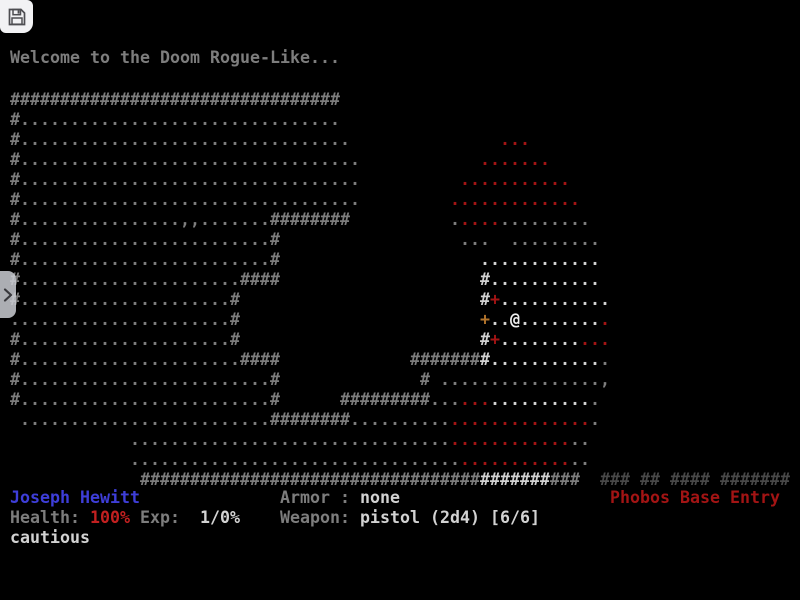 The width and height of the screenshot is (800, 600). Describe the element at coordinates (230, 219) in the screenshot. I see `glyph-run: #................,,.......######## .` at that location.